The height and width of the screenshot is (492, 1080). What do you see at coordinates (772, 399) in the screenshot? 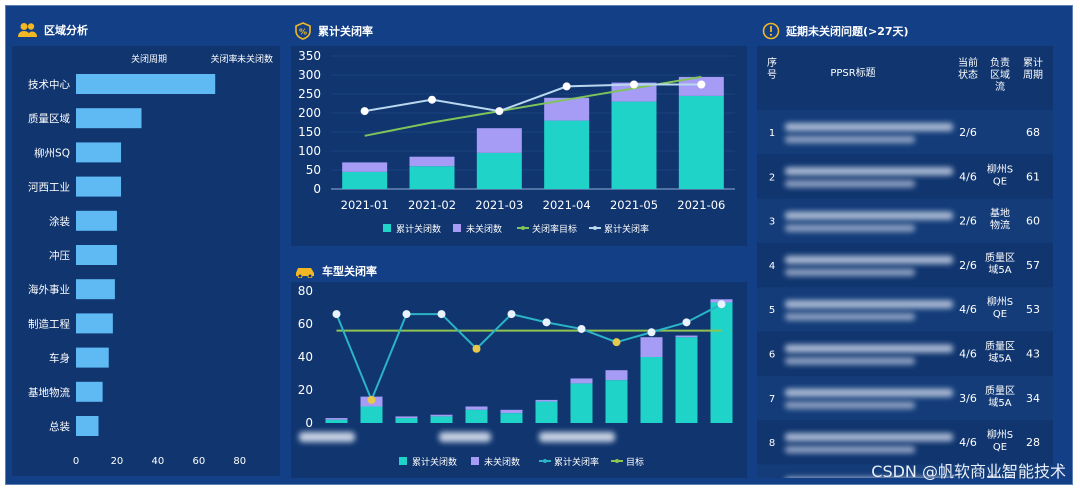
I see `table-cell-seq: 7` at bounding box center [772, 399].